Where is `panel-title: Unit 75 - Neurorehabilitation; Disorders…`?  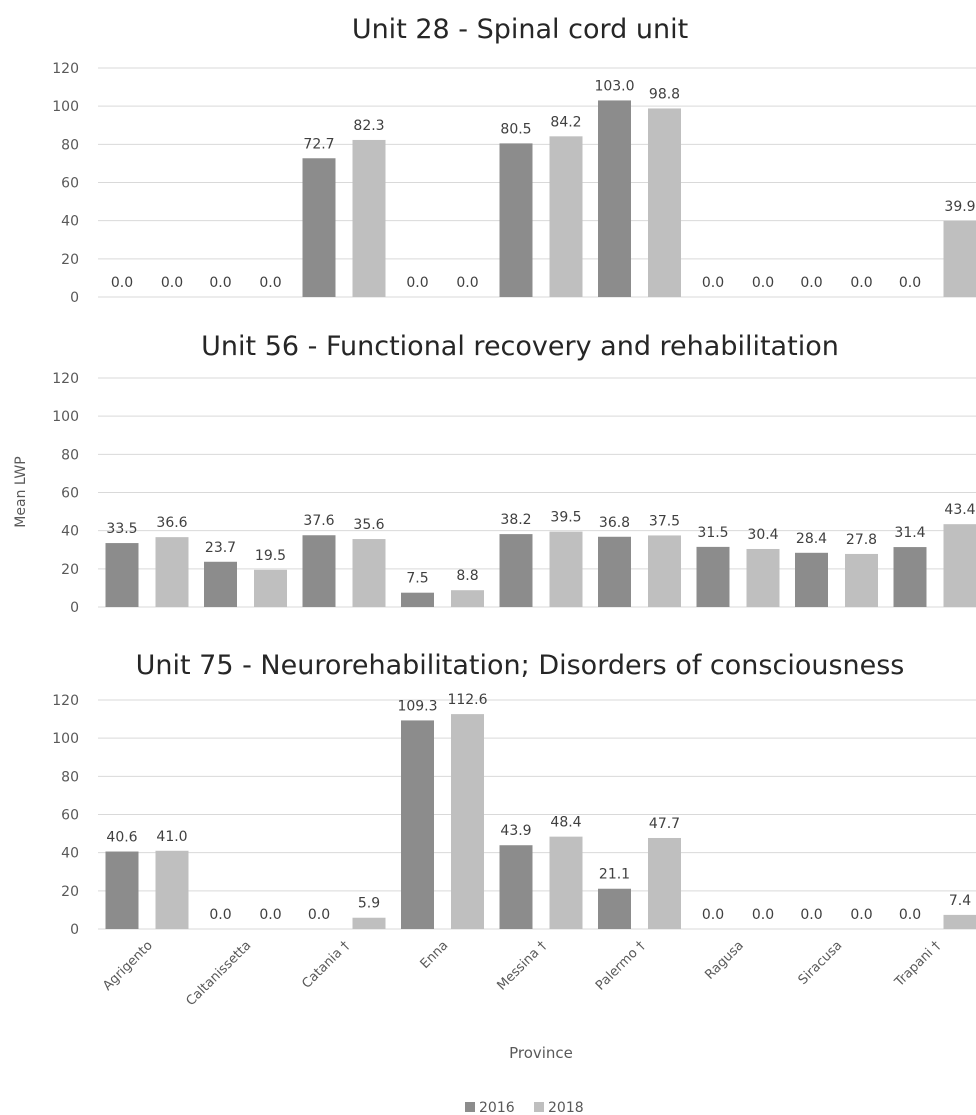
panel-title: Unit 75 - Neurorehabilitation; Disorders… is located at coordinates (520, 665).